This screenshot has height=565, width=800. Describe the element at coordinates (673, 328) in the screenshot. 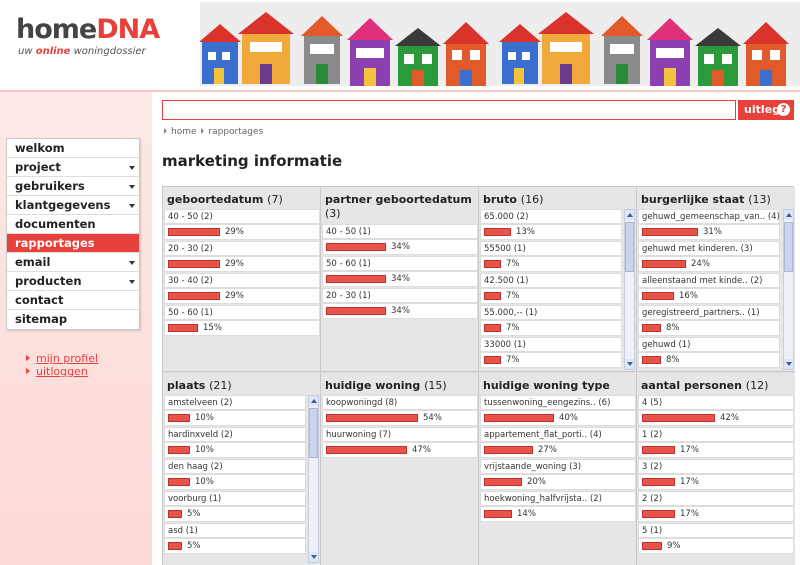

I see `row-percentage: 8%` at that location.